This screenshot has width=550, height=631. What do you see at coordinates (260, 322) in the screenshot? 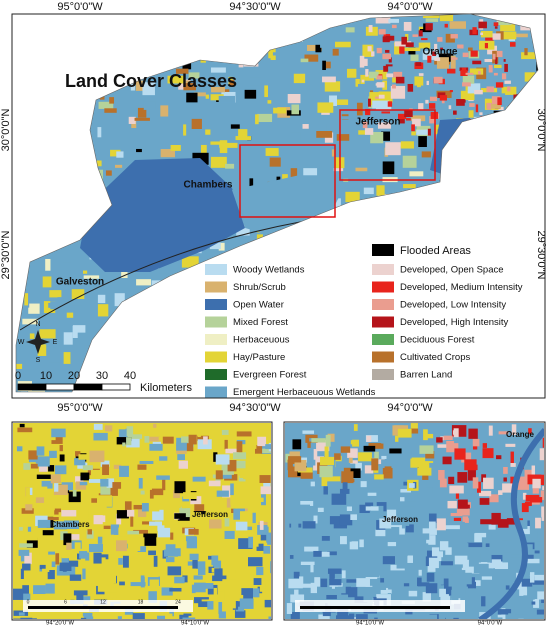
I see `legend-label: Mixed Forest` at bounding box center [260, 322].